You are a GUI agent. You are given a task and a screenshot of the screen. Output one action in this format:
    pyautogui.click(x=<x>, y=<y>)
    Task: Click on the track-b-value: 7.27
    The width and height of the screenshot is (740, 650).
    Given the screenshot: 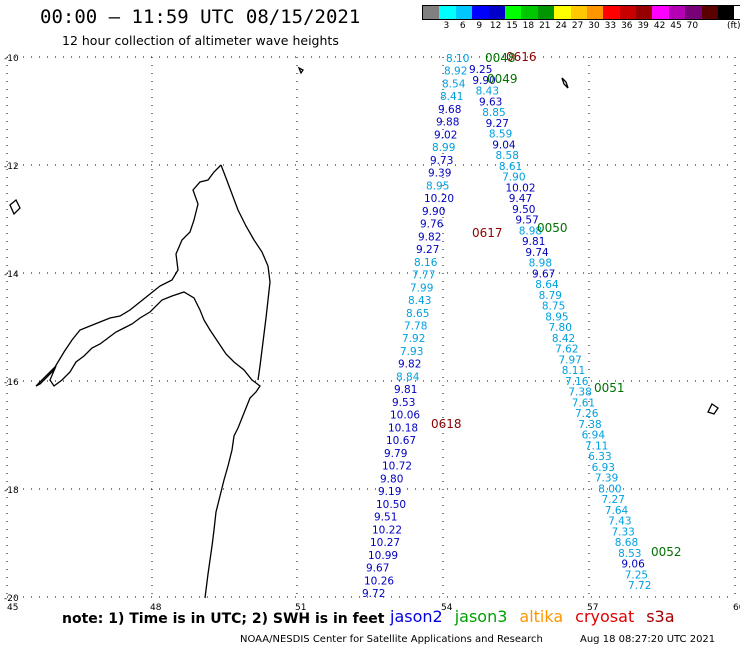 What is the action you would take?
    pyautogui.click(x=613, y=500)
    